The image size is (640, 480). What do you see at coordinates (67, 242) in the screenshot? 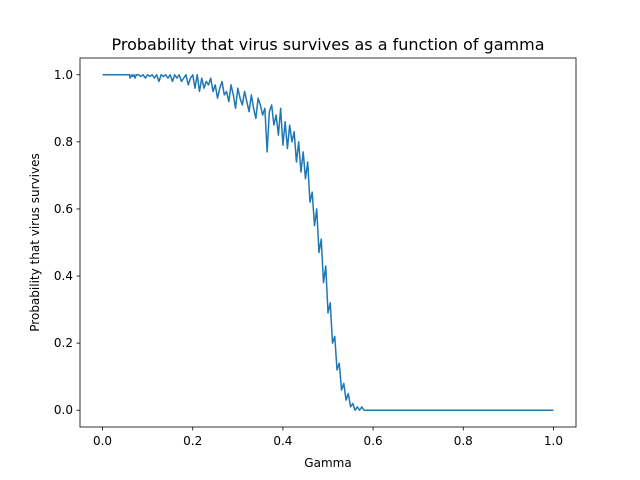
I see `y-ticks: 0.0 0.2 0.4 0.6 0.8 1.0` at bounding box center [67, 242].